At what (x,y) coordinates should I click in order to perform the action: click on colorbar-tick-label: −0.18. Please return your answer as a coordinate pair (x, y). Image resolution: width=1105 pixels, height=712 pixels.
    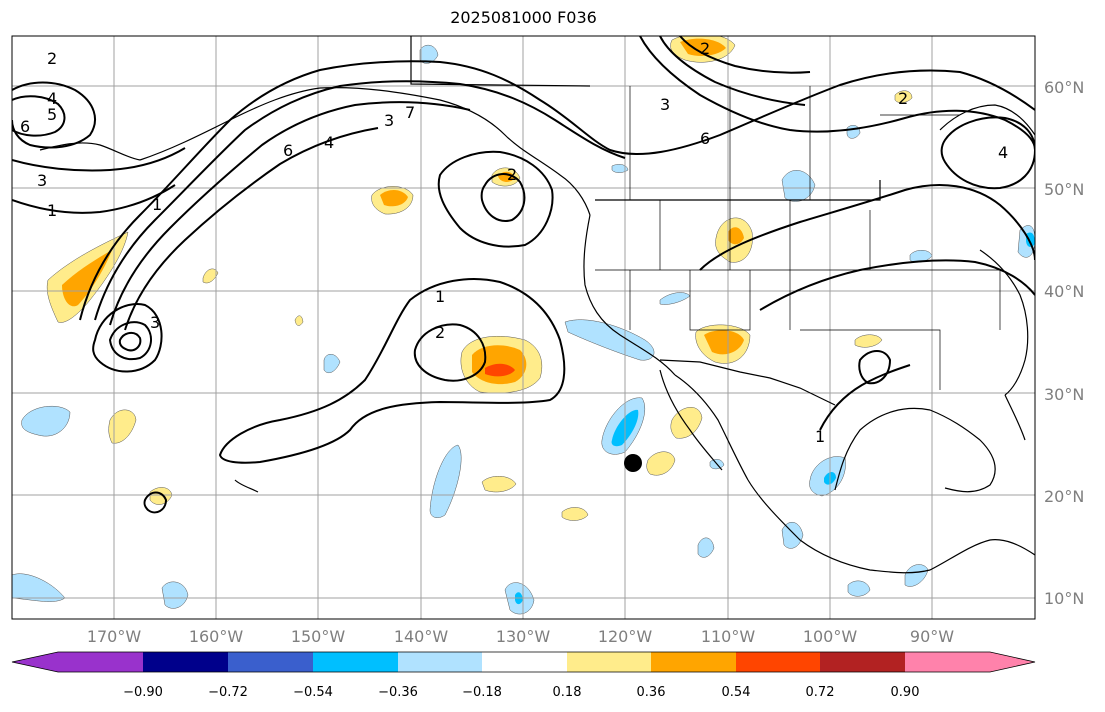
    Looking at the image, I should click on (482, 692).